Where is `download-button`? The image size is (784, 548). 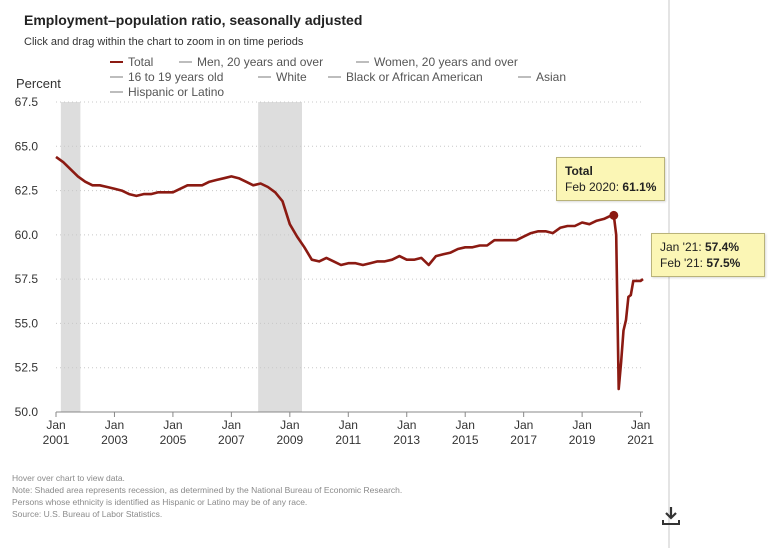 download-button is located at coordinates (671, 516).